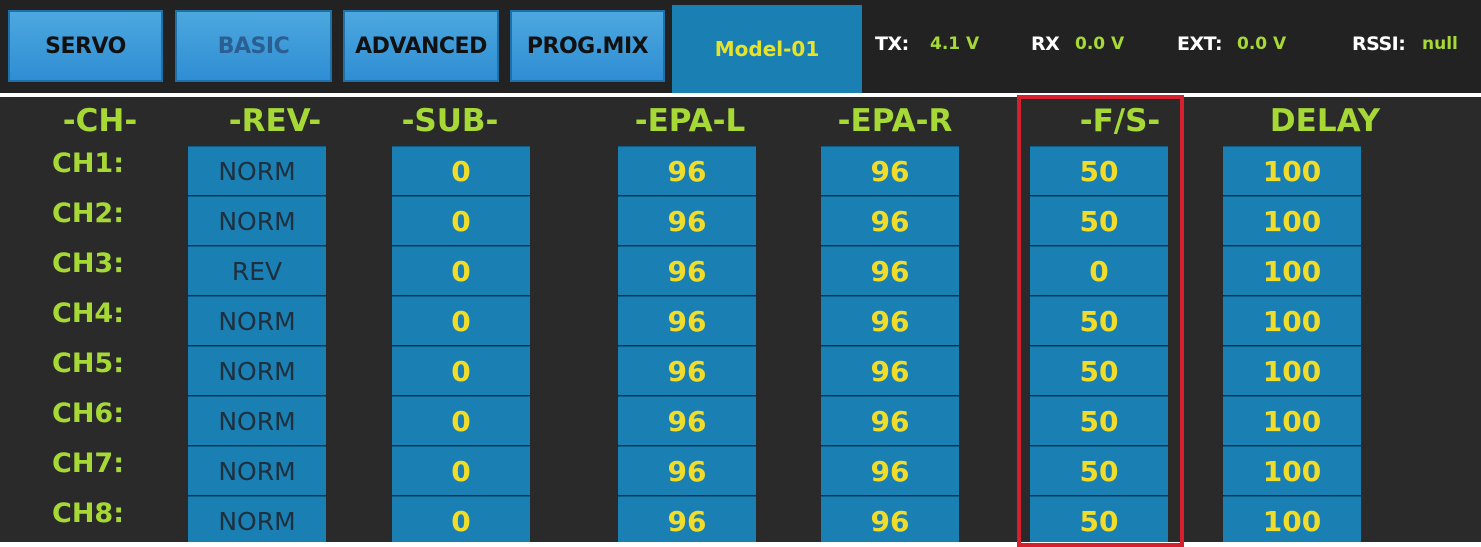  What do you see at coordinates (88, 163) in the screenshot?
I see `channel-label: CH1:` at bounding box center [88, 163].